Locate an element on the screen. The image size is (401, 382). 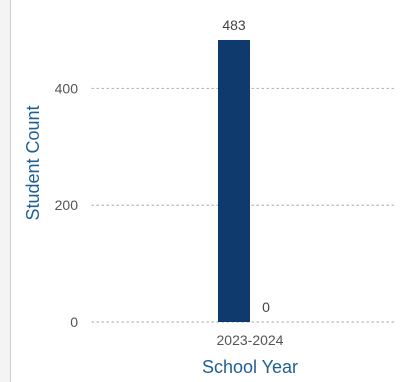
bars is located at coordinates (234, 181).